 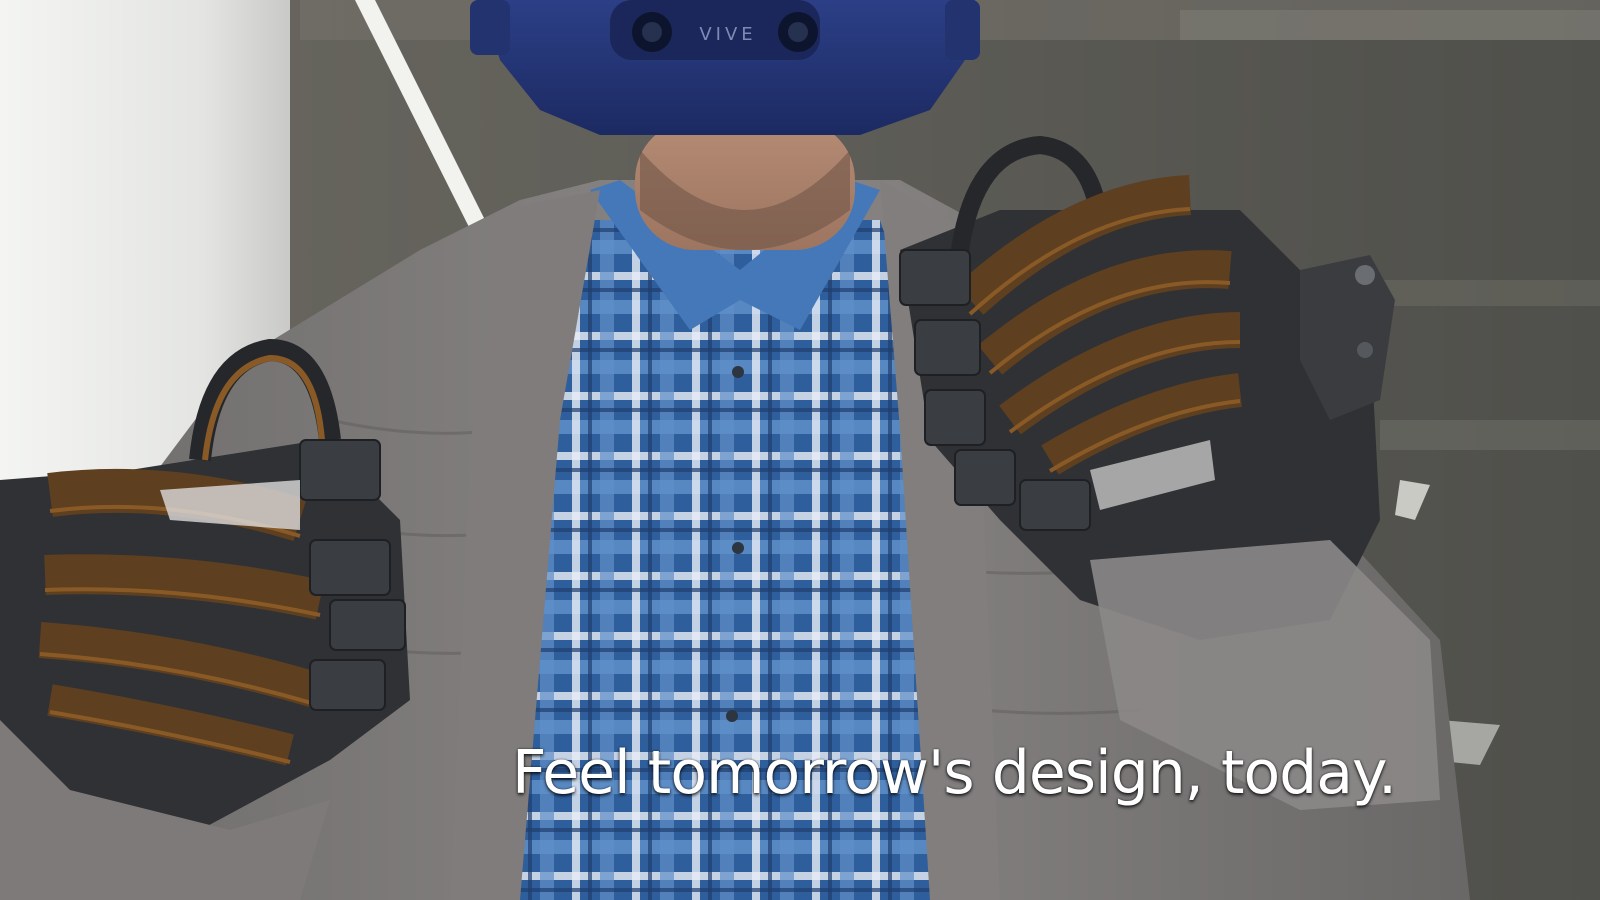 What do you see at coordinates (954, 773) in the screenshot?
I see `video-subtitle: Feel tomorrow's design, today.` at bounding box center [954, 773].